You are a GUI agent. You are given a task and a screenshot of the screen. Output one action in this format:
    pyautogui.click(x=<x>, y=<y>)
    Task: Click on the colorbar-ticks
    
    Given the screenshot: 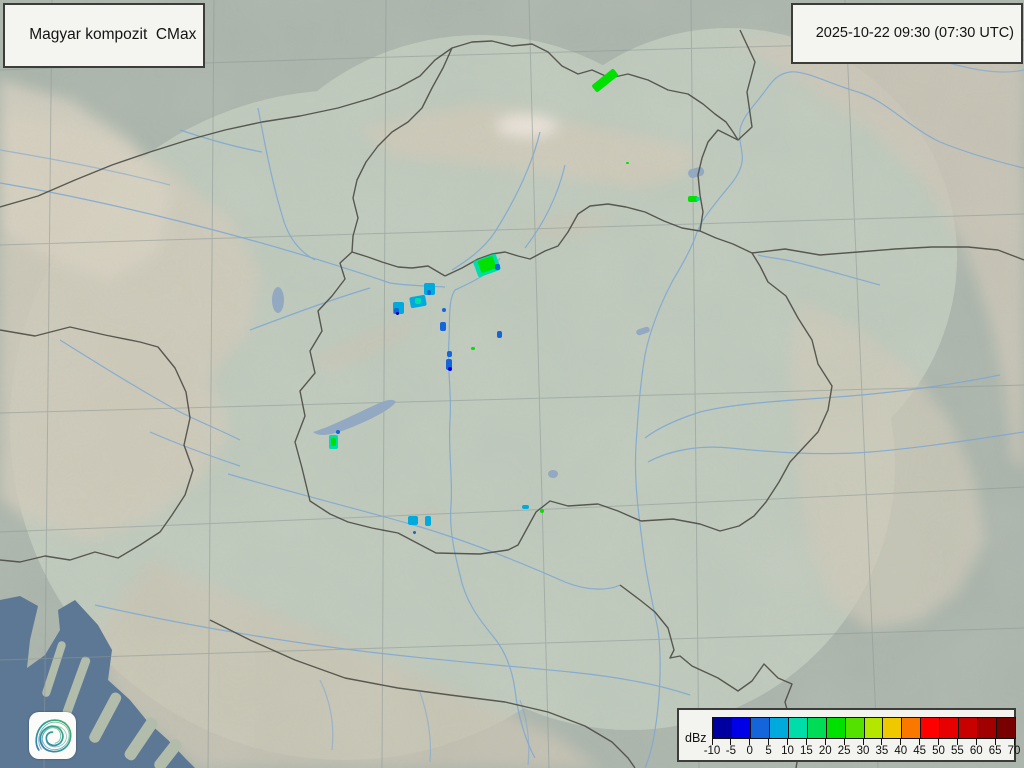 What is the action you would take?
    pyautogui.click(x=863, y=741)
    